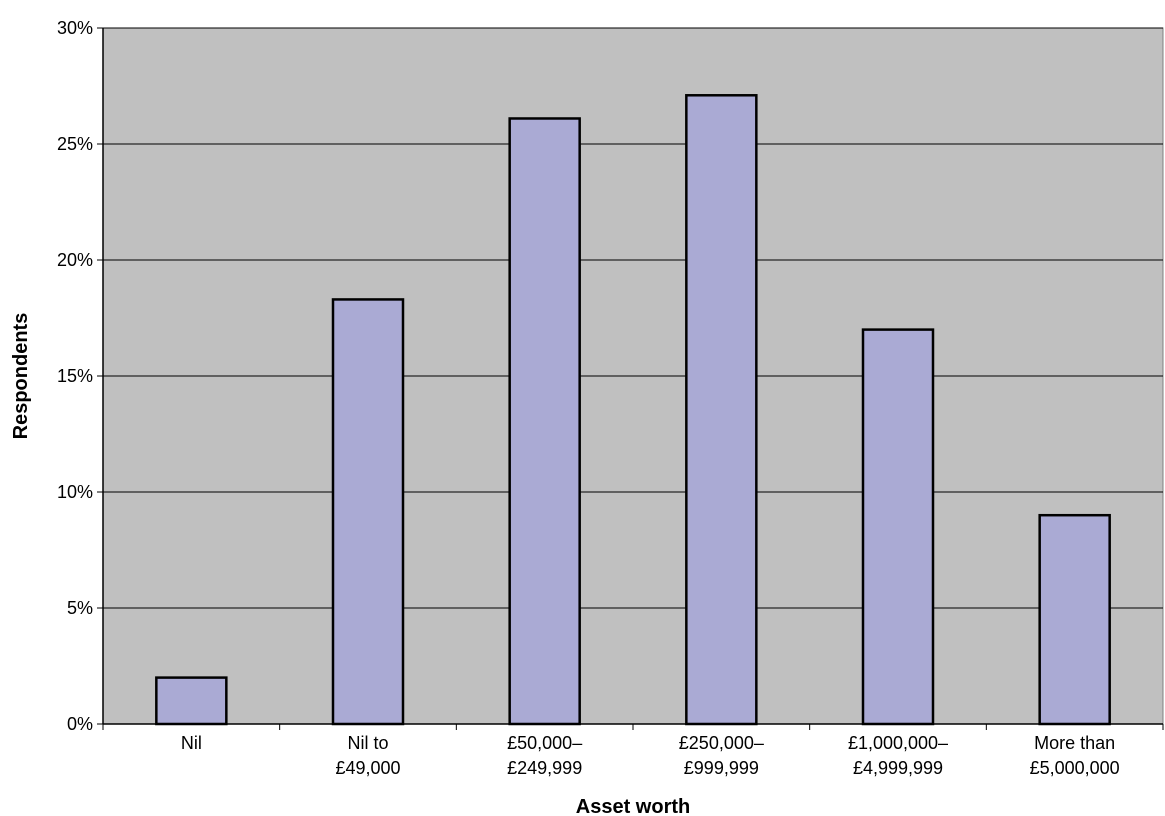 The width and height of the screenshot is (1165, 816). I want to click on y-tick-labels: 0% 5% 10% 15% 20% 25% 30%, so click(75, 376).